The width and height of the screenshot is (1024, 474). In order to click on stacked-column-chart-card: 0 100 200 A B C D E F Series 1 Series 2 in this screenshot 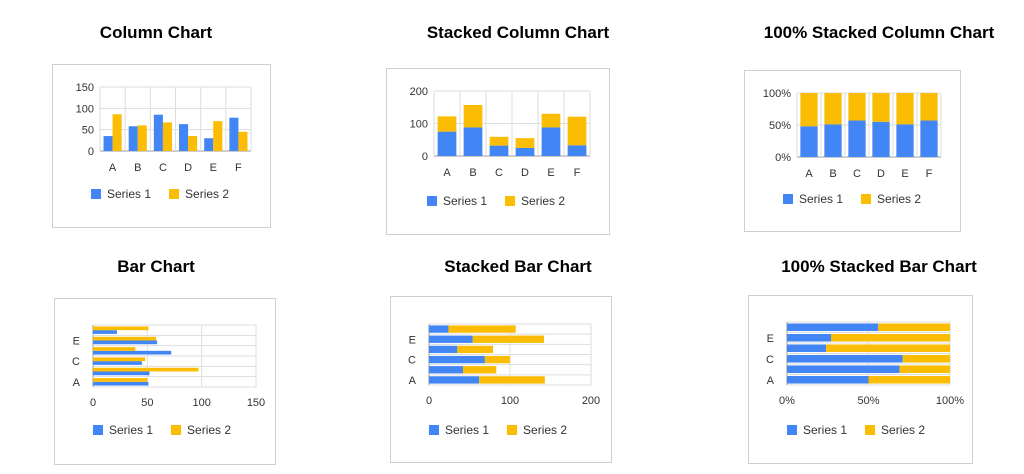, I will do `click(498, 151)`.